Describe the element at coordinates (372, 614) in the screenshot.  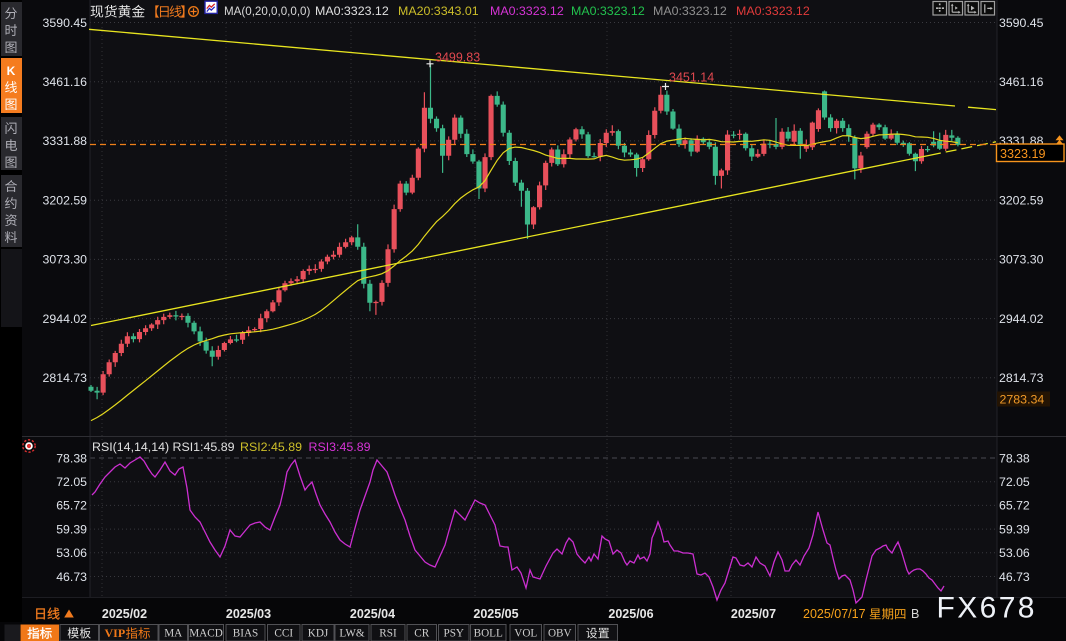
I see `svg-text: 2025/04` at that location.